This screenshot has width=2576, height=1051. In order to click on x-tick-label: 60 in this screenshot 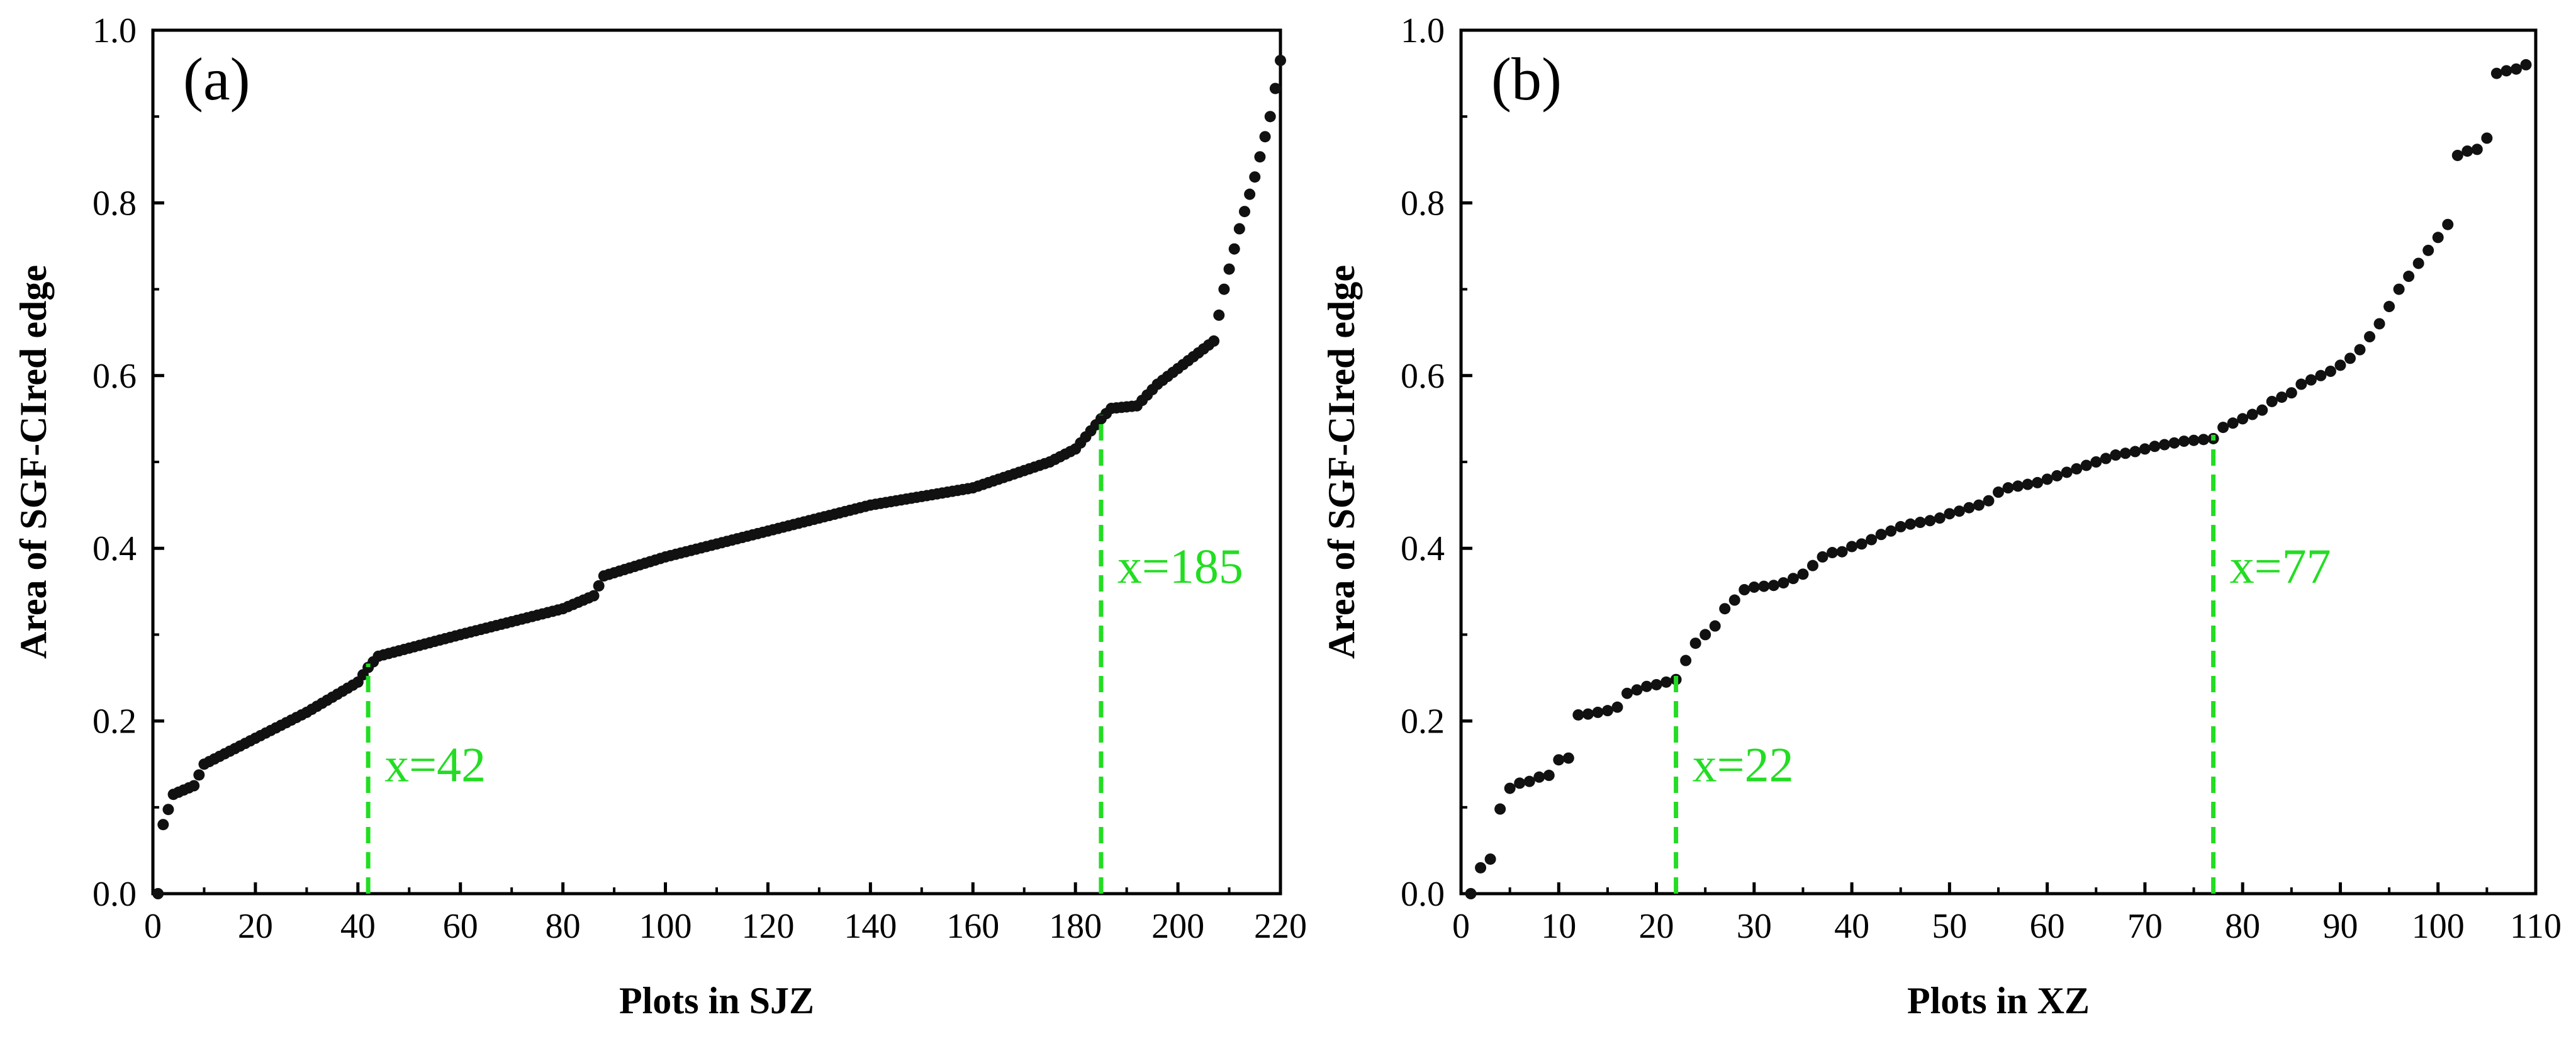, I will do `click(2047, 926)`.